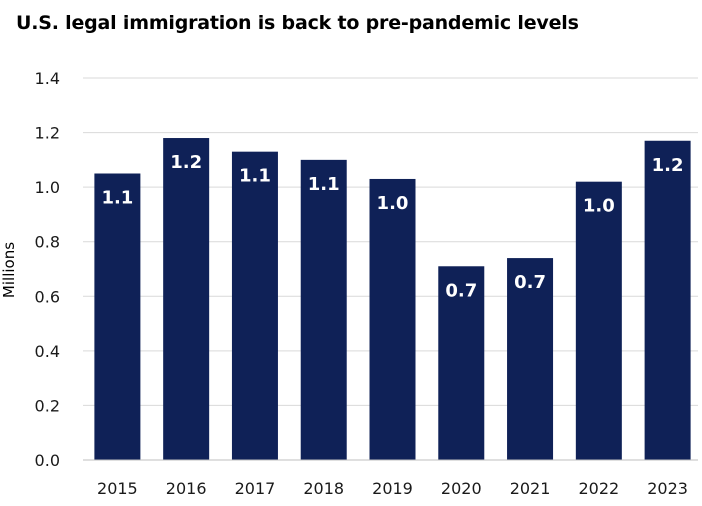 The width and height of the screenshot is (702, 506). What do you see at coordinates (47, 460) in the screenshot?
I see `y-tick-label: 0.0` at bounding box center [47, 460].